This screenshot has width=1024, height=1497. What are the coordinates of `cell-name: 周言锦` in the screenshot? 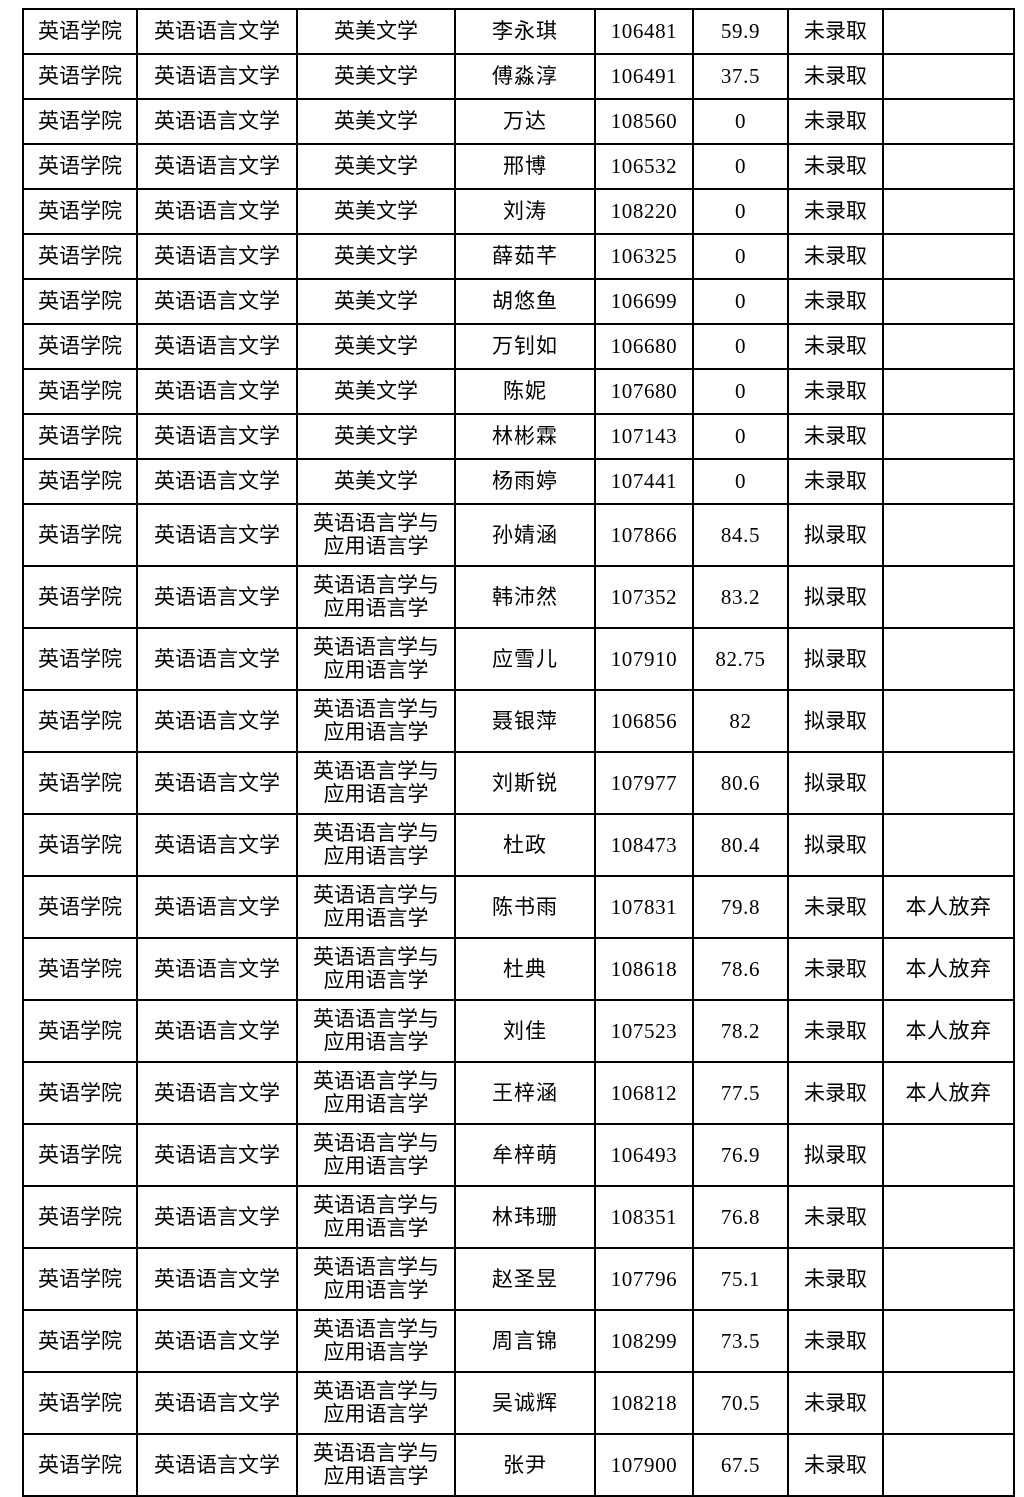 It's located at (525, 1341).